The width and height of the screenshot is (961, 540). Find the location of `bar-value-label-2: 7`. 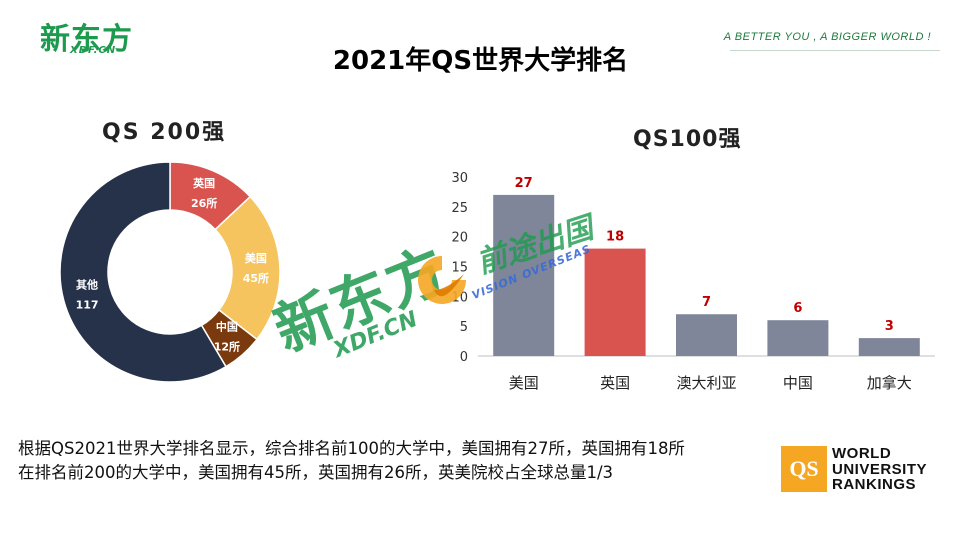

bar-value-label-2: 7 is located at coordinates (706, 302).